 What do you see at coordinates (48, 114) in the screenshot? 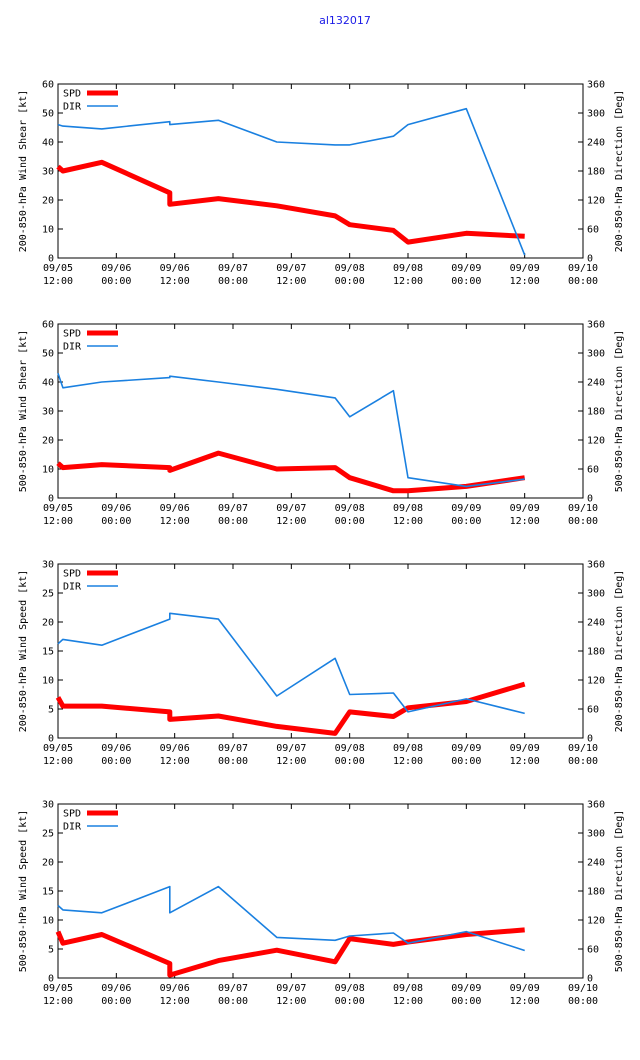
I see `left-tick-label: 50` at bounding box center [48, 114].